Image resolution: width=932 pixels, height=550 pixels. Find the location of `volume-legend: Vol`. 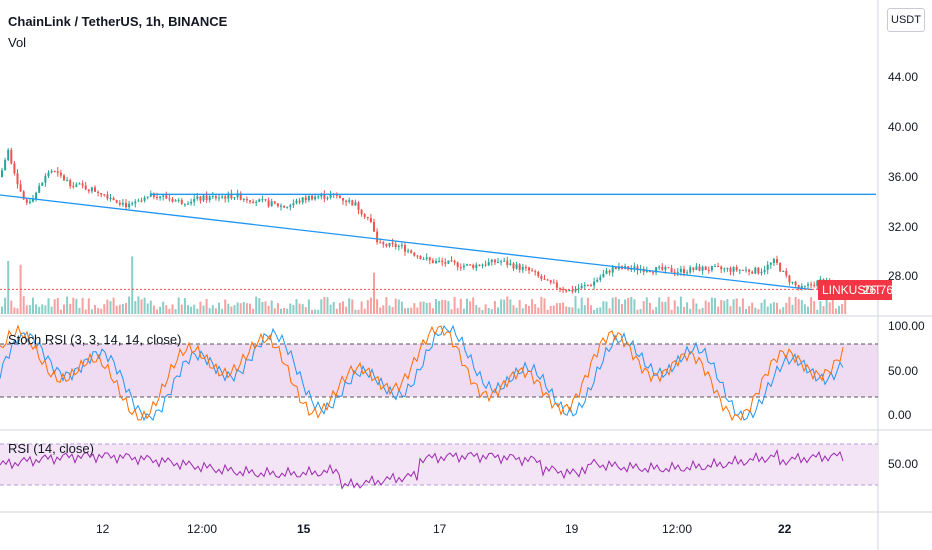

volume-legend: Vol is located at coordinates (17, 42).